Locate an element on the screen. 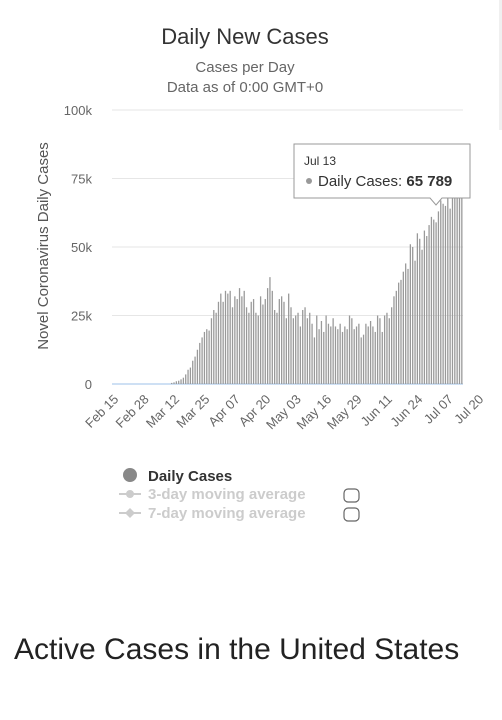 The image size is (502, 720). legend-item-7-day-average: 7-day moving average is located at coordinates (212, 513).